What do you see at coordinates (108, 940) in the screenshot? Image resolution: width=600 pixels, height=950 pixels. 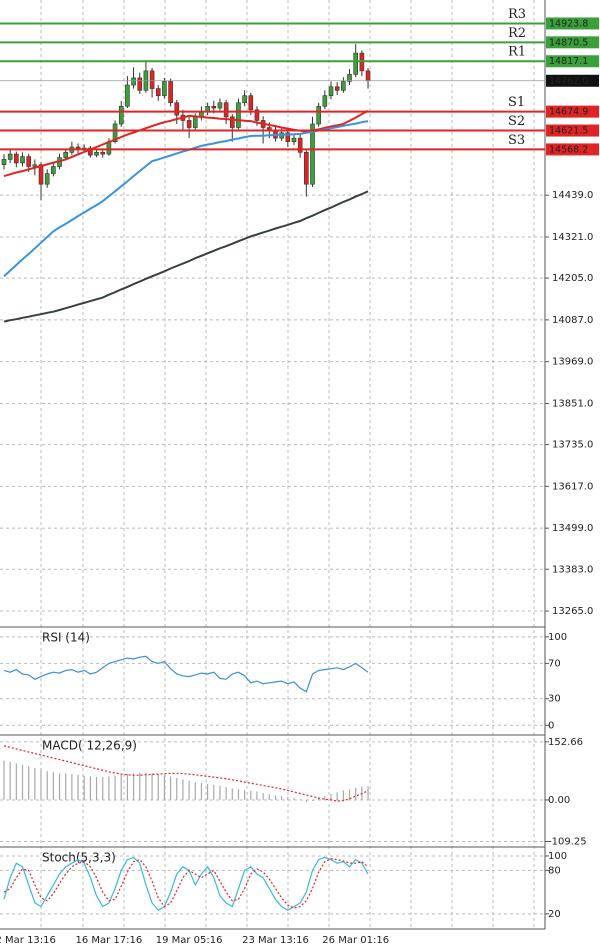 I see `x-tick-label: 16 Mar 17:16` at bounding box center [108, 940].